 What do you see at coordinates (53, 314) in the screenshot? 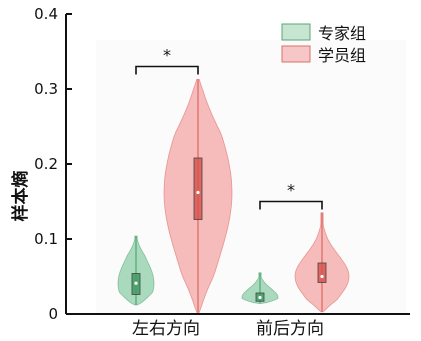
I see `y-tick-label: 0` at bounding box center [53, 314].